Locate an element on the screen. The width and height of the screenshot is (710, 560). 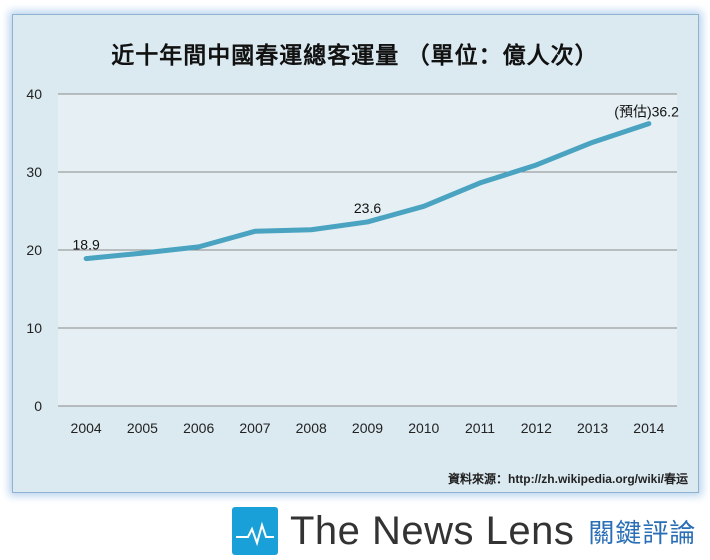
chart-title: 近十年間中國春運總客運量 （單位：億人次） is located at coordinates (355, 55).